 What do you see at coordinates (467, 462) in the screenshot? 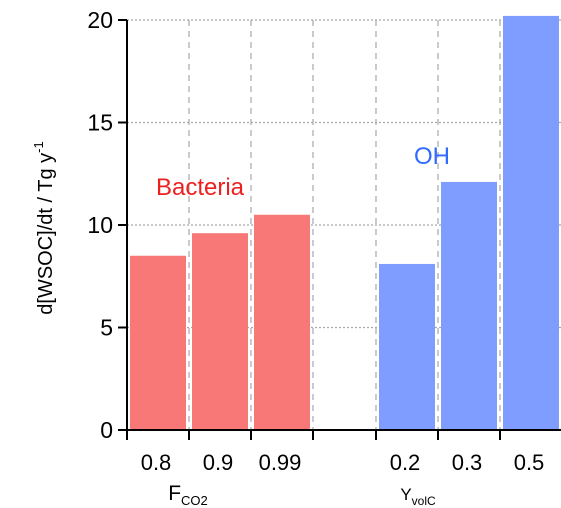
I see `x-tick-label: 0.3` at bounding box center [467, 462].